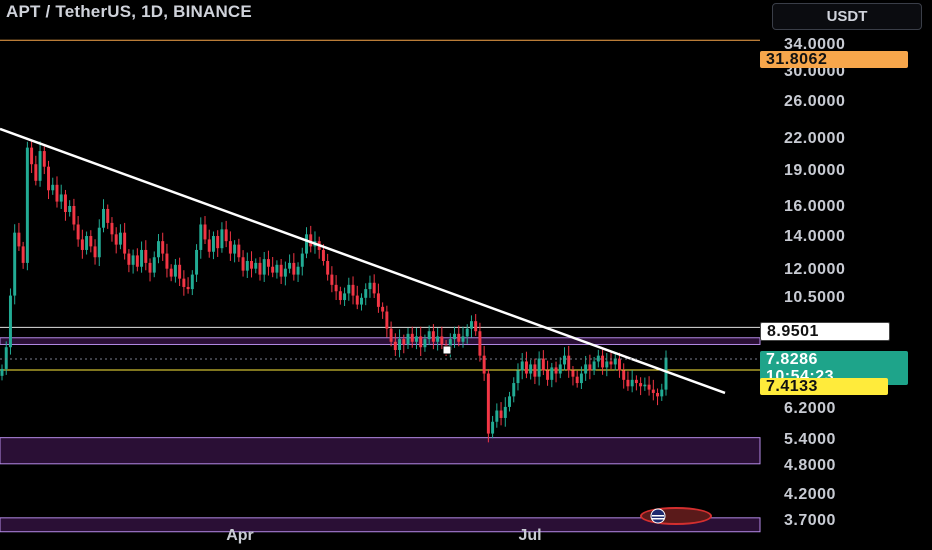  What do you see at coordinates (810, 439) in the screenshot?
I see `y-tick: 5.4000` at bounding box center [810, 439].